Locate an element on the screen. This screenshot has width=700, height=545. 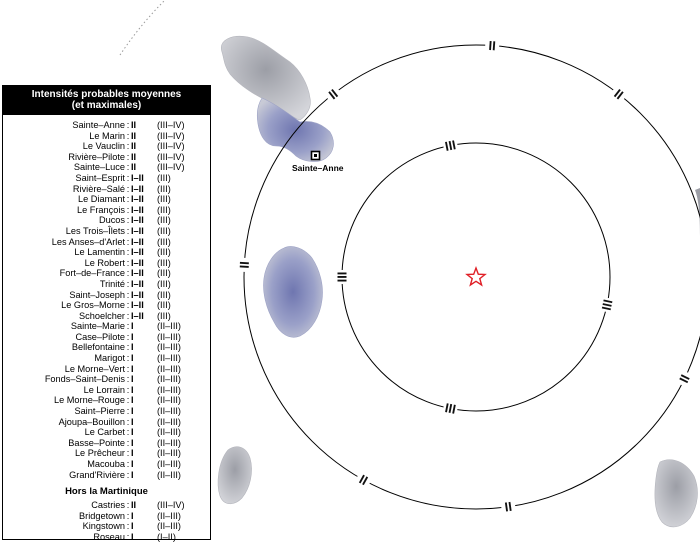
legend-row: Kingstown: I (II–III) is located at coordinates (106, 526).